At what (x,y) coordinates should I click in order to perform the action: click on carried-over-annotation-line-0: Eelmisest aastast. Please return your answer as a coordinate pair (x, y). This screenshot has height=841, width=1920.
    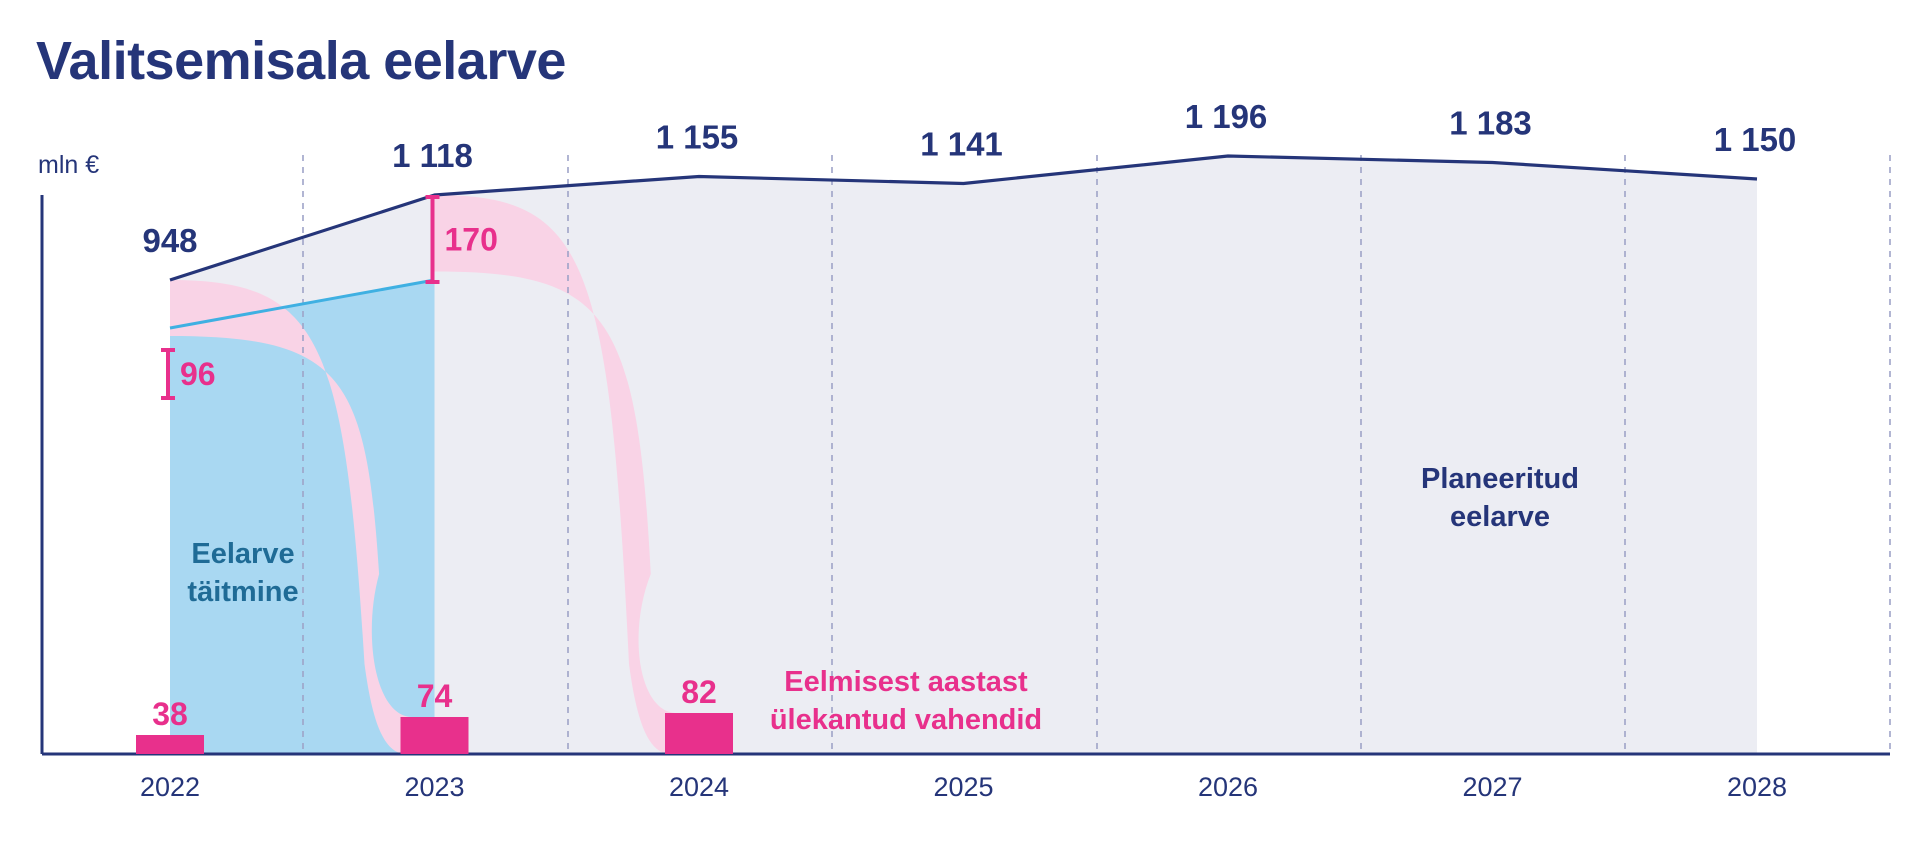
    Looking at the image, I should click on (906, 682).